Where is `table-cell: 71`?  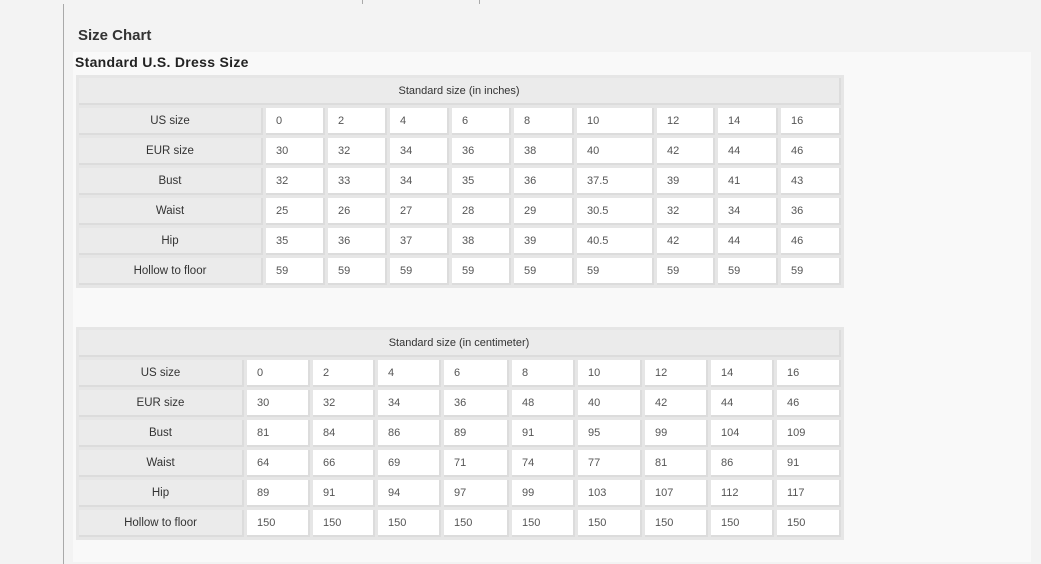
table-cell: 71 is located at coordinates (476, 463).